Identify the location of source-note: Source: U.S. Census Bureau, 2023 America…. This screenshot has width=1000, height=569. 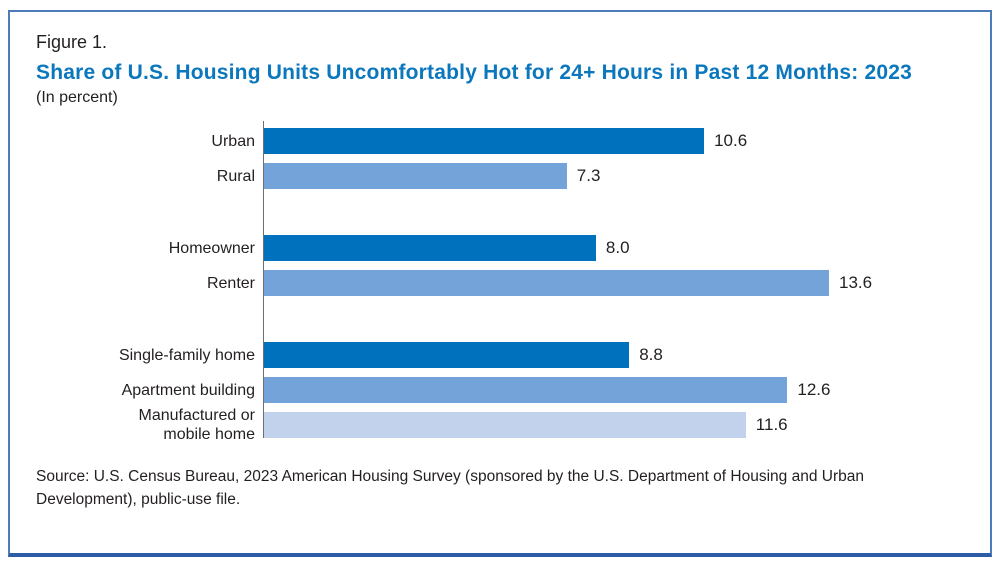
(450, 488).